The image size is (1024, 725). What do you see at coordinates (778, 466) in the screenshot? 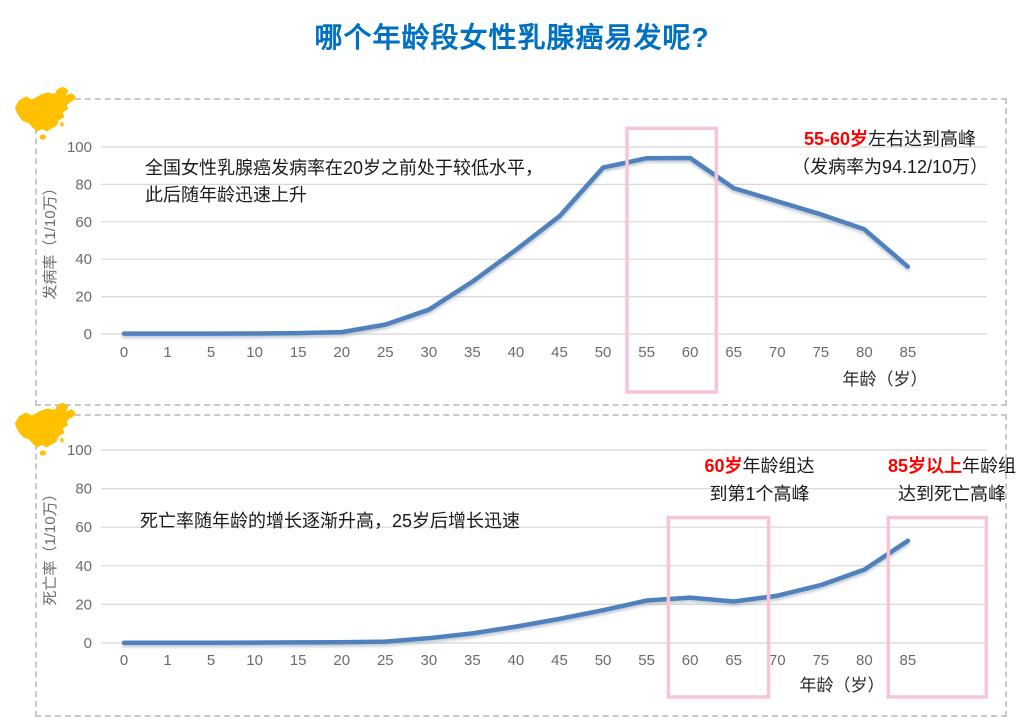
I see `callout-text: 年龄组达` at bounding box center [778, 466].